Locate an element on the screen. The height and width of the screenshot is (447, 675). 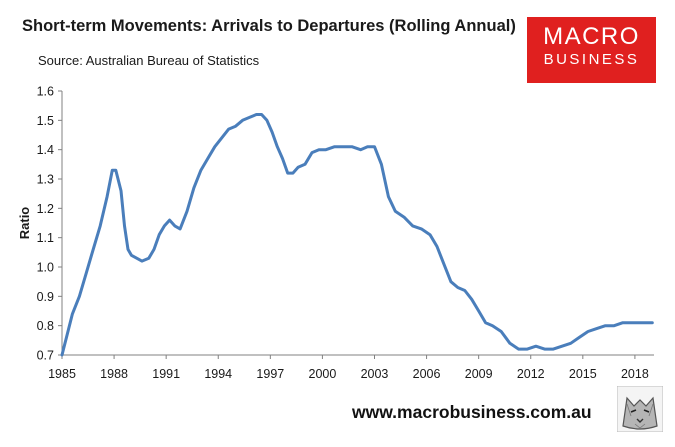
x-tick-label: 1988 is located at coordinates (114, 374).